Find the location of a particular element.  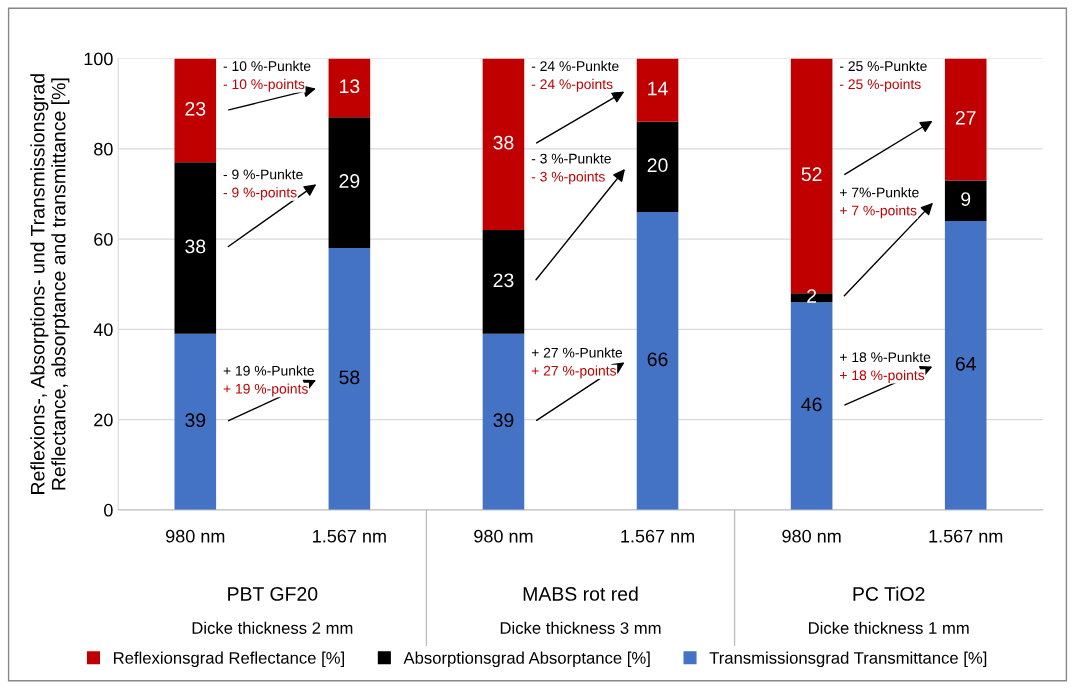

data-label: 58 is located at coordinates (349, 377).